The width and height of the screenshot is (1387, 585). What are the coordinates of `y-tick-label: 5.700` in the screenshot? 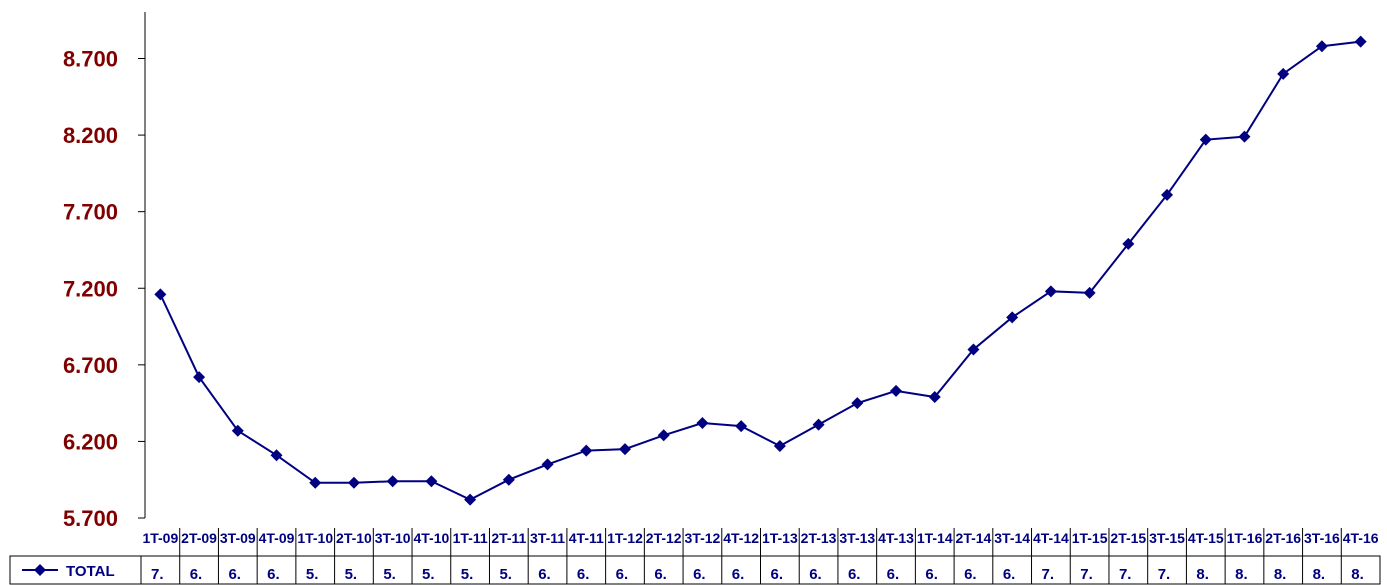 It's located at (90, 518).